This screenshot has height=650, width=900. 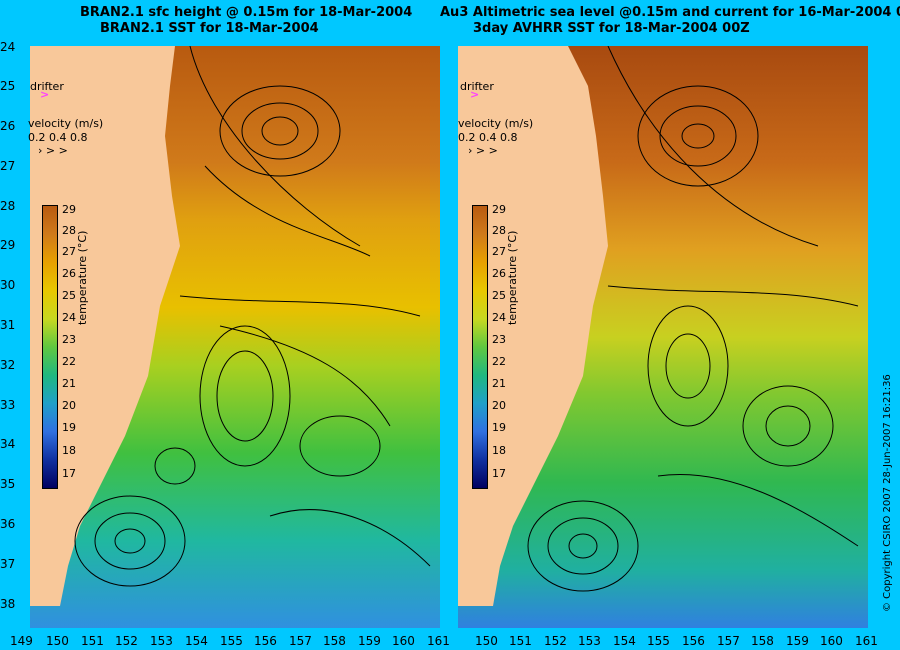 I want to click on lat-label: 28, so click(x=8, y=206).